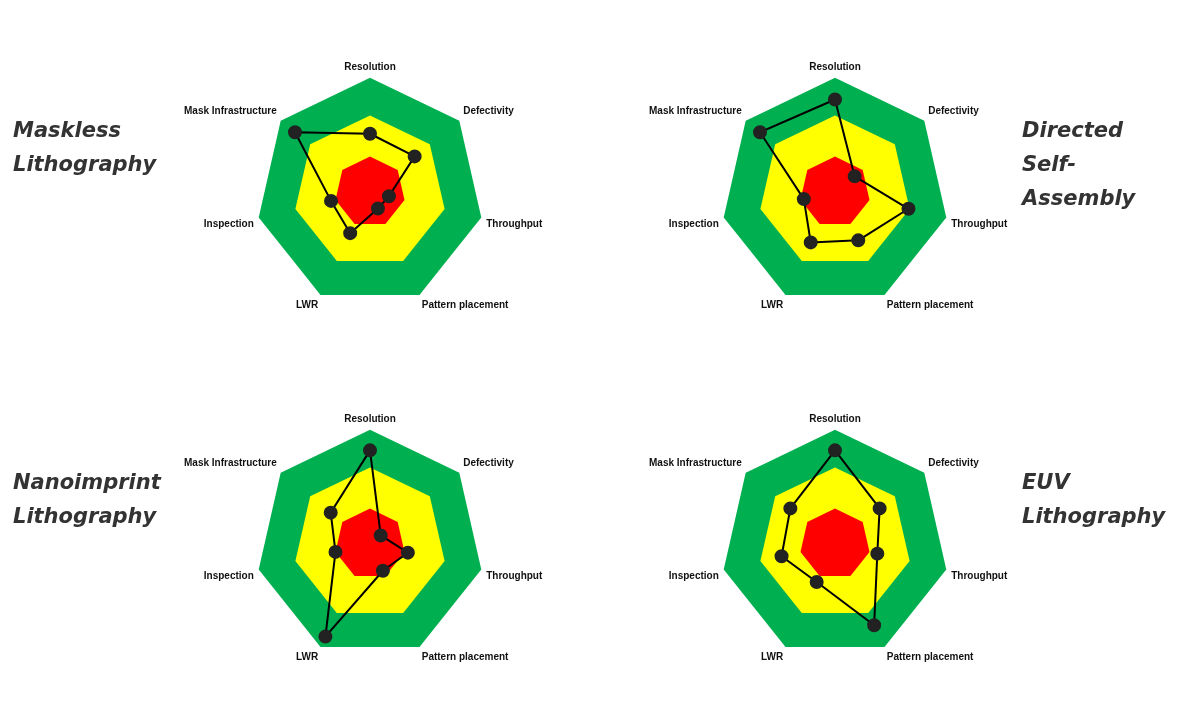 This screenshot has width=1196, height=721. What do you see at coordinates (1094, 499) in the screenshot?
I see `text: EUV Lithography` at bounding box center [1094, 499].